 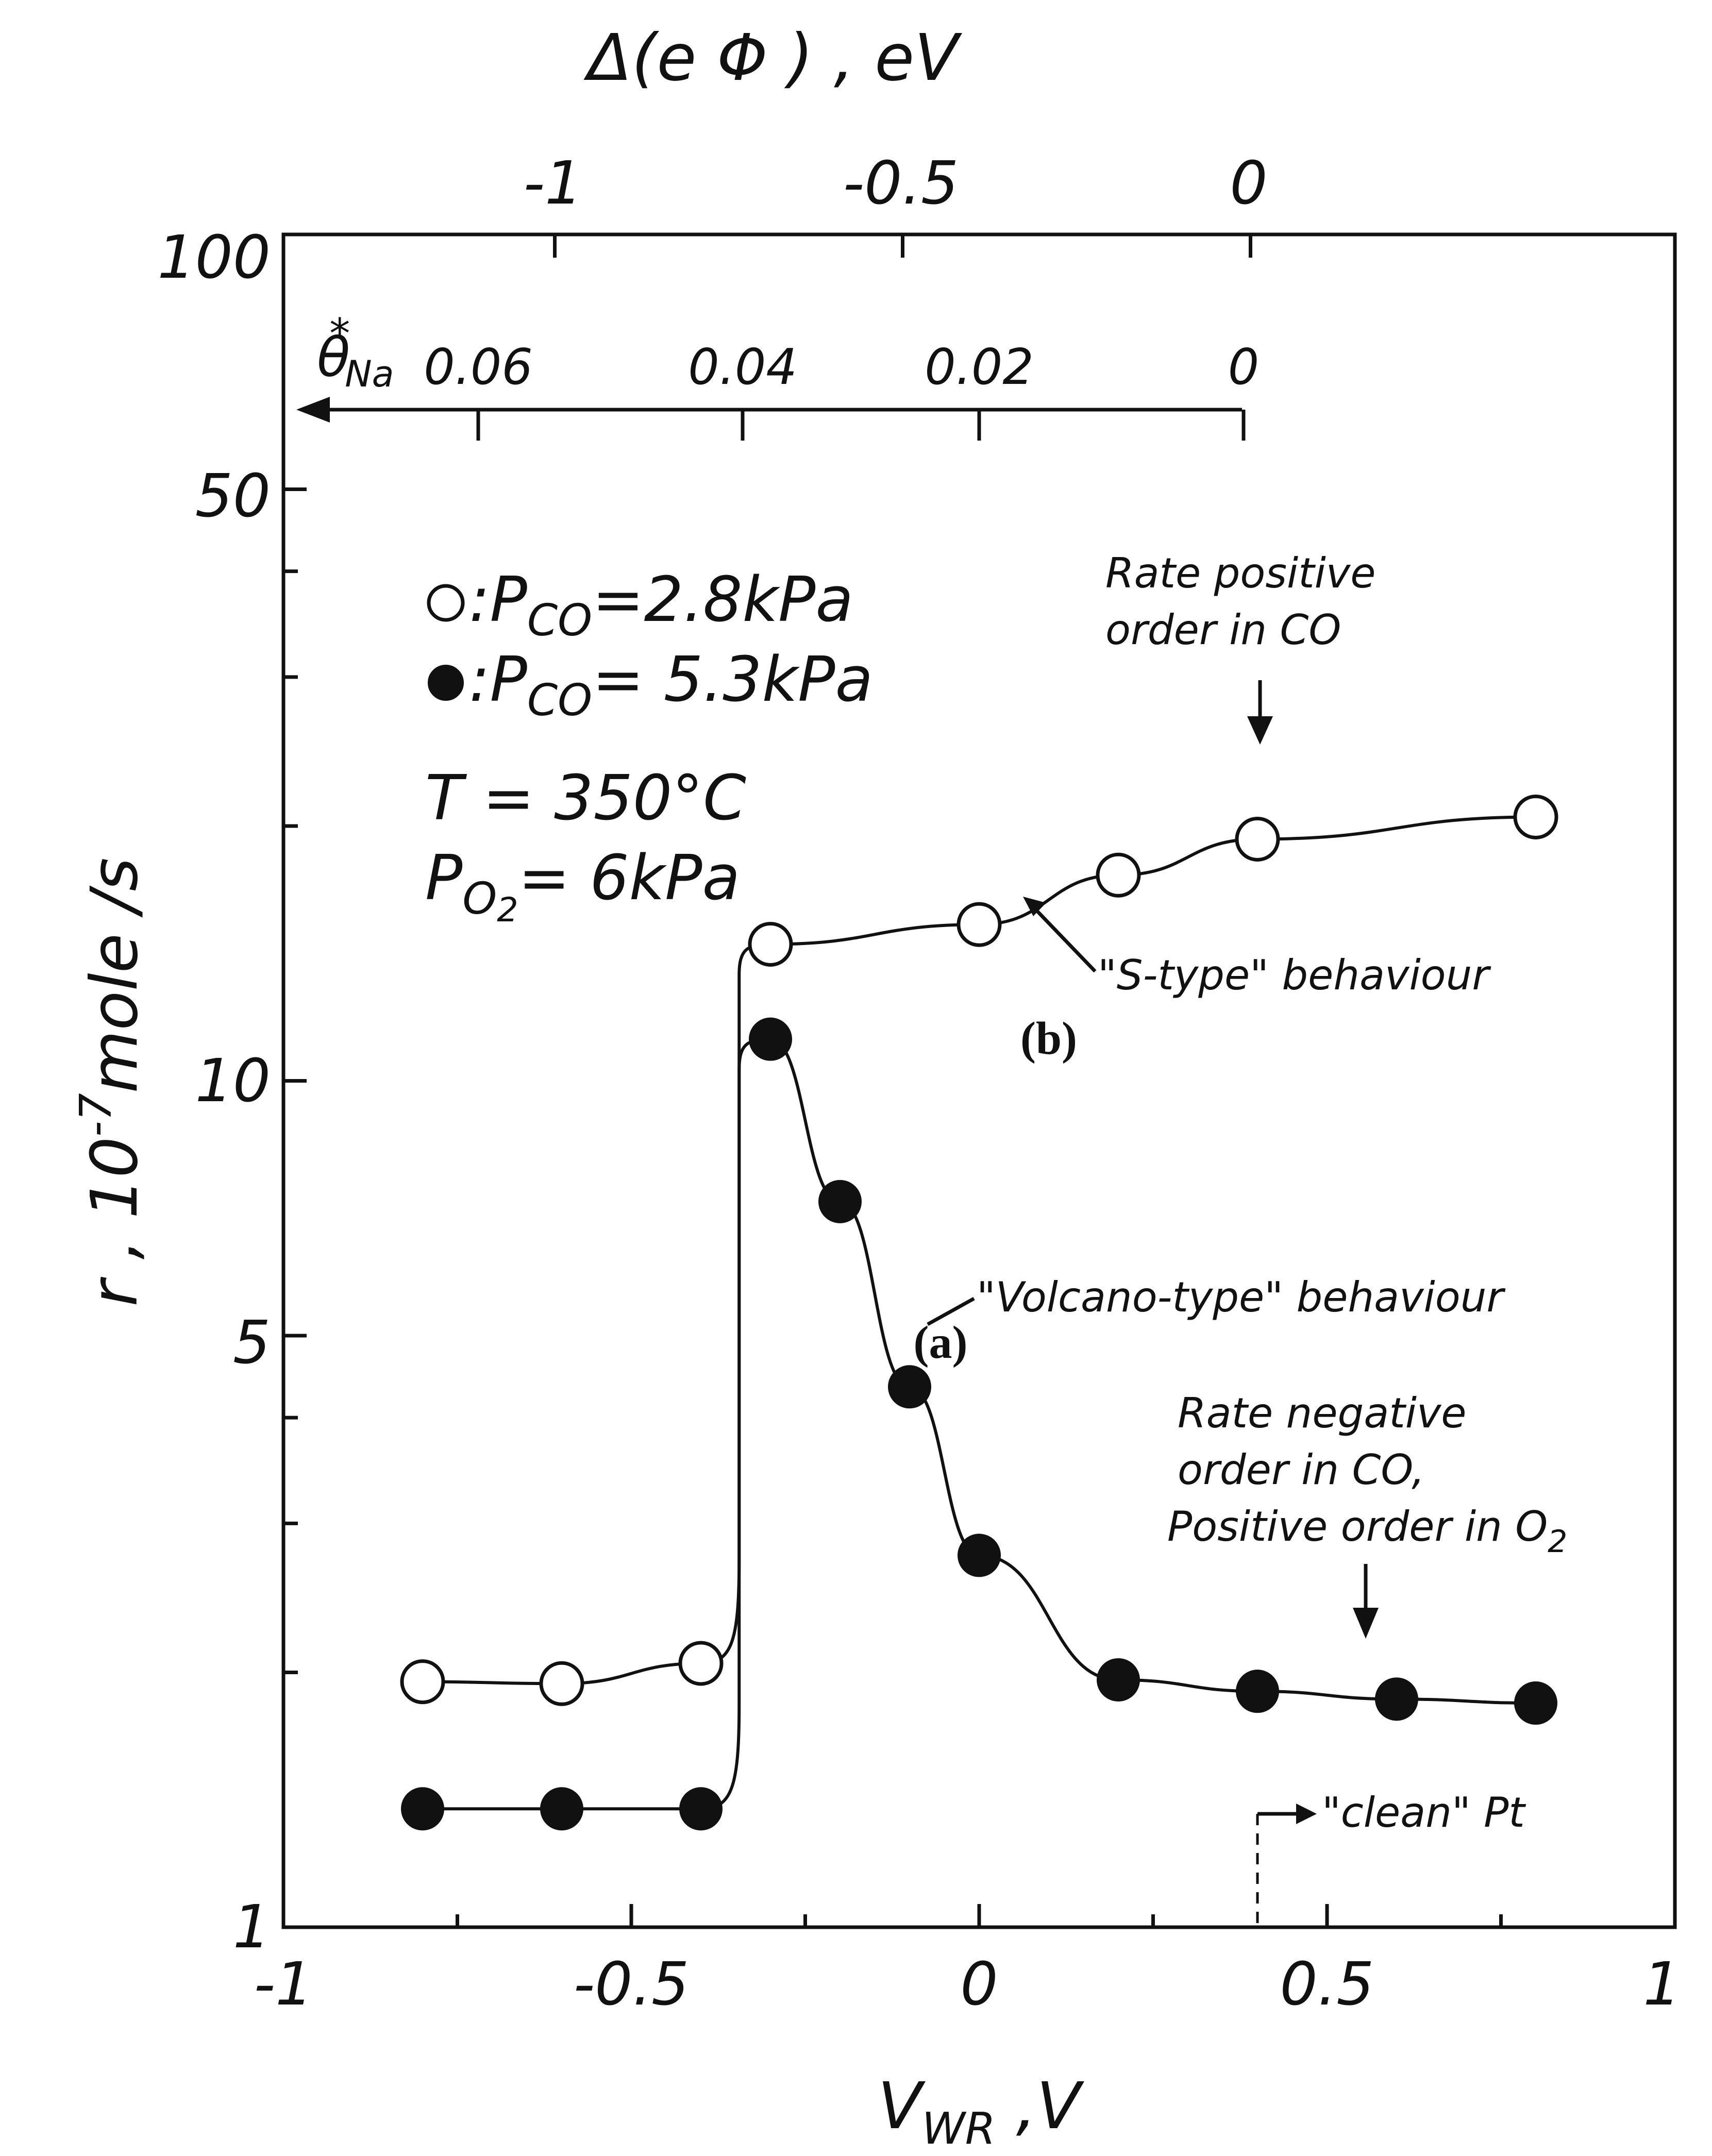 What do you see at coordinates (233, 1081) in the screenshot?
I see `y-tick-label: 10` at bounding box center [233, 1081].